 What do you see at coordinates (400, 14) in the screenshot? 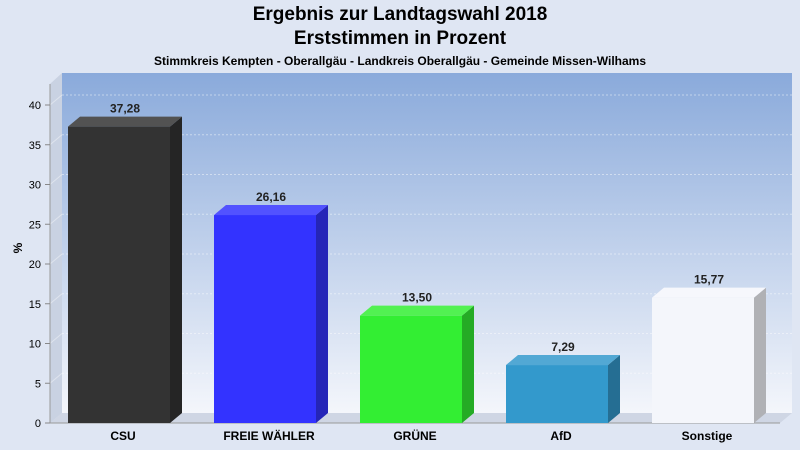
I see `chart-title: Ergebnis zur Landtagswahl 2018` at bounding box center [400, 14].